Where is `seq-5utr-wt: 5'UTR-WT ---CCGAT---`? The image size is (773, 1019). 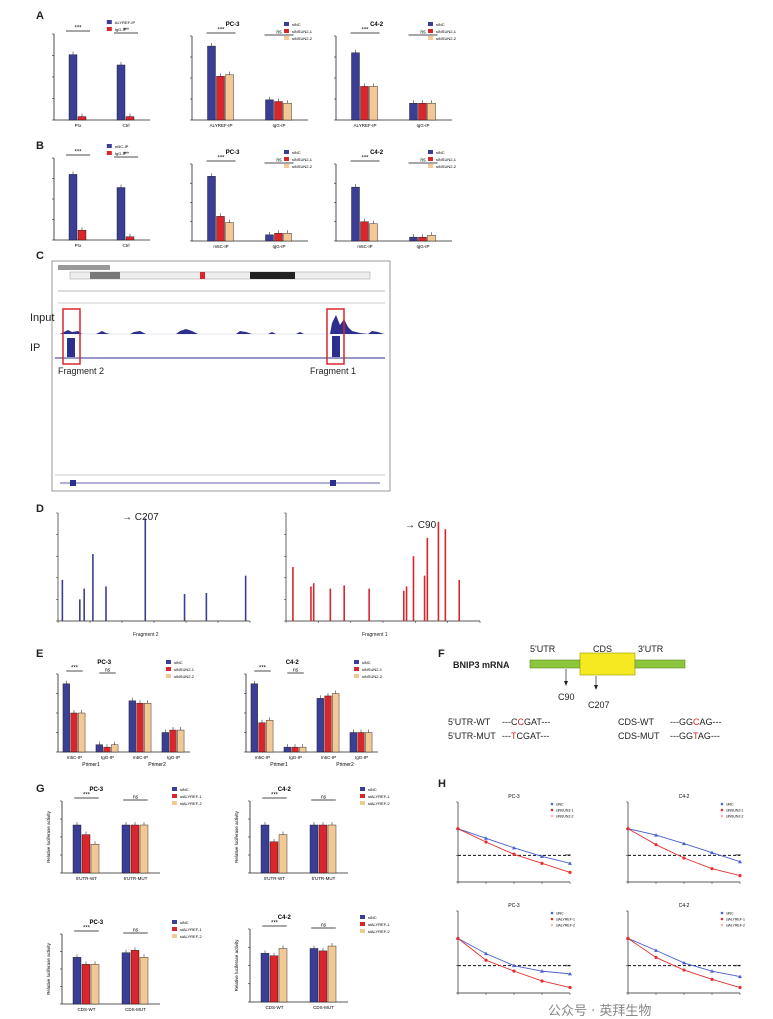 seq-5utr-wt: 5'UTR-WT ---CCGAT--- is located at coordinates (513, 722).